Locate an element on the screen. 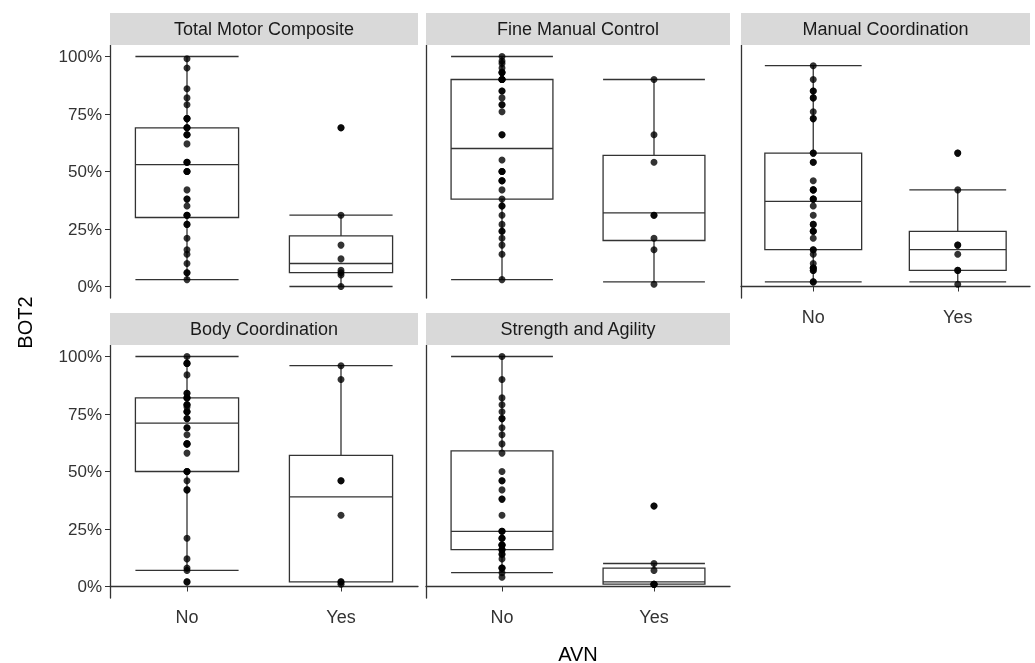 Image resolution: width=1035 pixels, height=663 pixels. chart-title: Strength and Agility is located at coordinates (578, 329).